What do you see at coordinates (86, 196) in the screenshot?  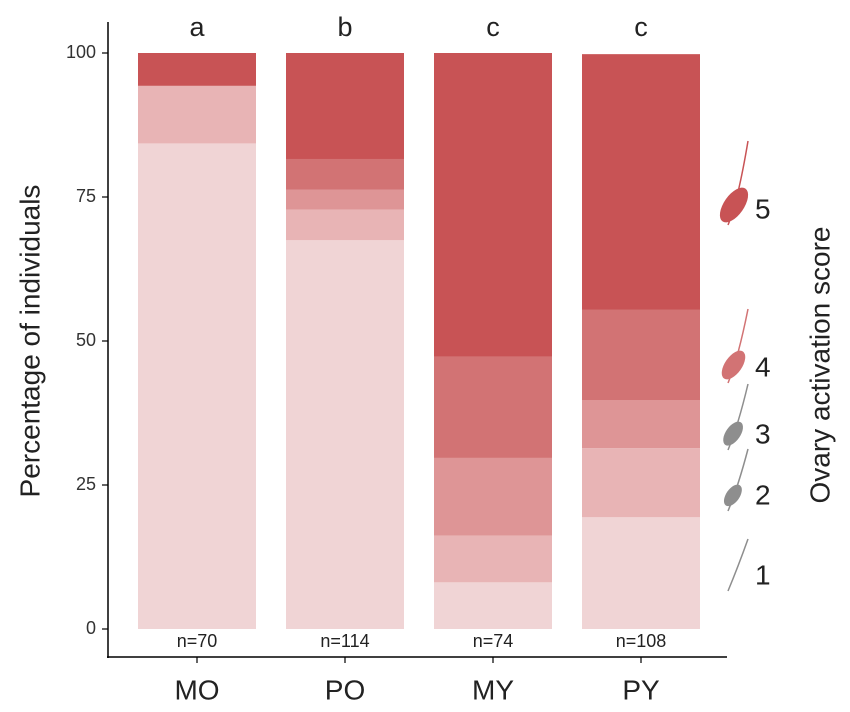 I see `y-tick-label: 75` at bounding box center [86, 196].